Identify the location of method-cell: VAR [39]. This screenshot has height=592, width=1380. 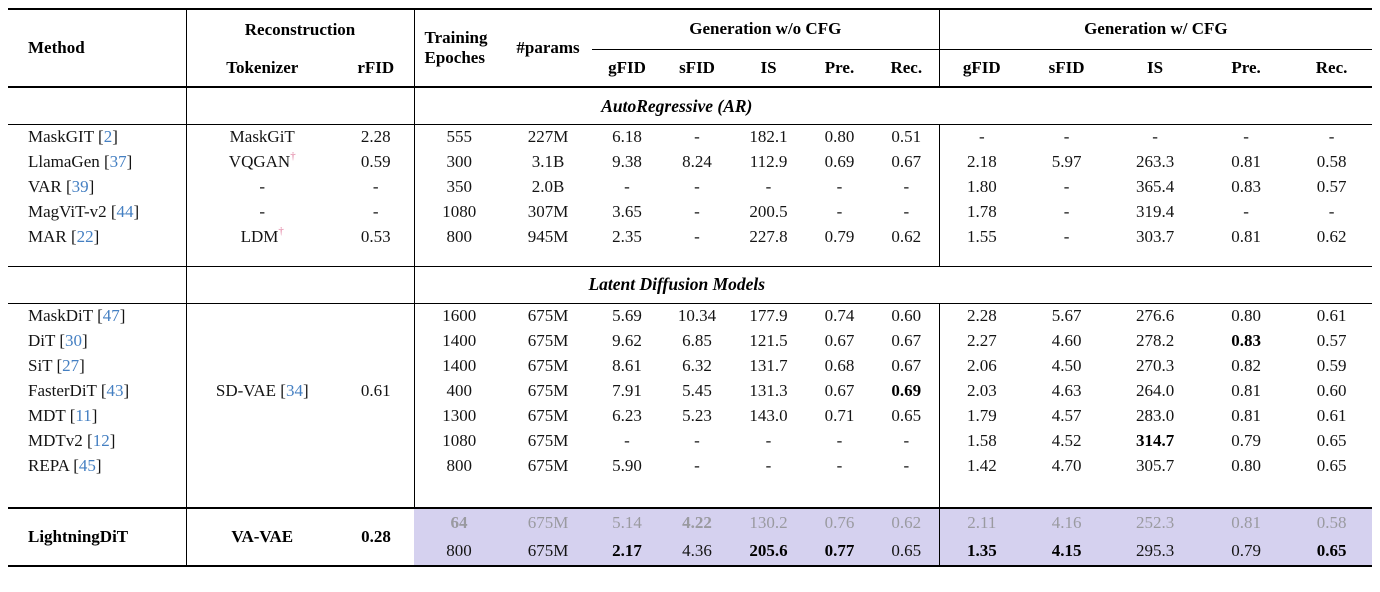
(97, 186).